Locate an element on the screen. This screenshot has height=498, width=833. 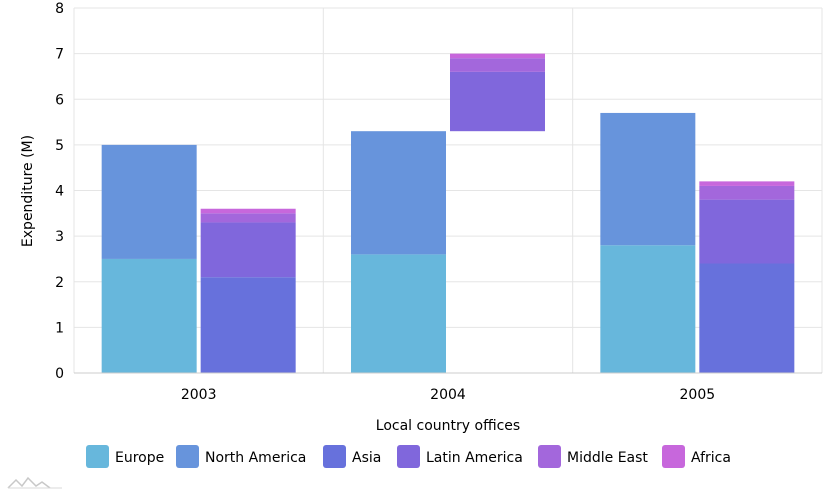
wave-logo-icon is located at coordinates (34, 482).